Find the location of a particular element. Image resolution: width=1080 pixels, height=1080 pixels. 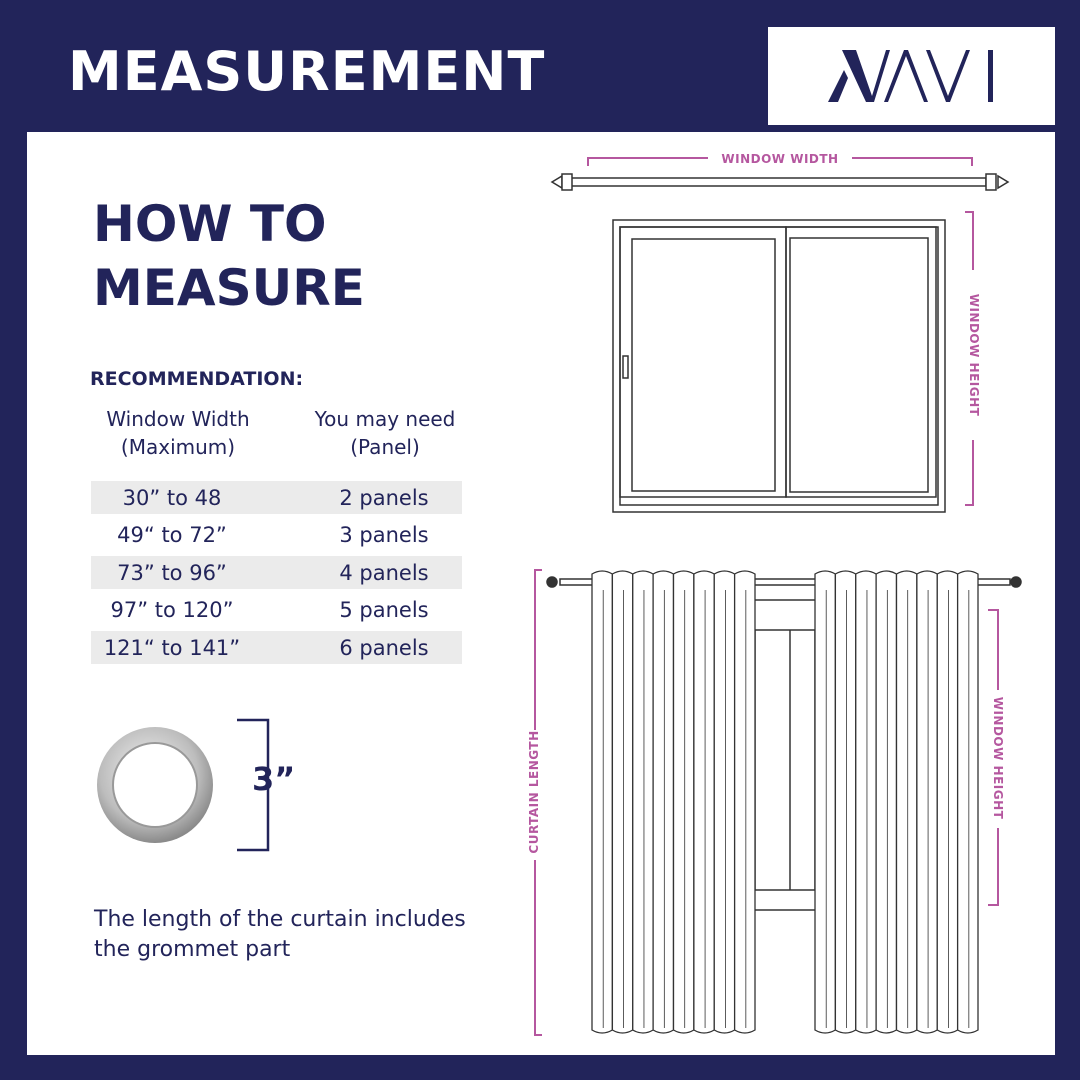

window-height-line is located at coordinates (969, 358).